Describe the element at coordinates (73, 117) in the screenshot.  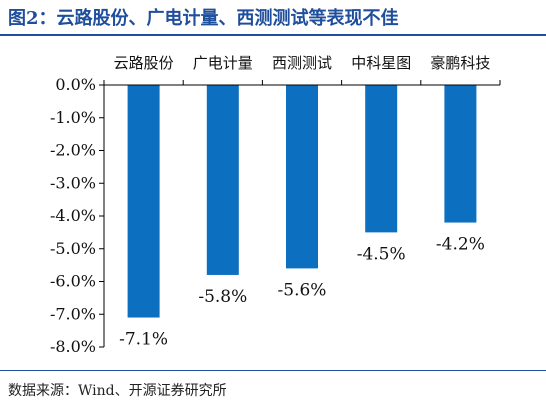
I see `y-tick-label: -1.0%` at that location.